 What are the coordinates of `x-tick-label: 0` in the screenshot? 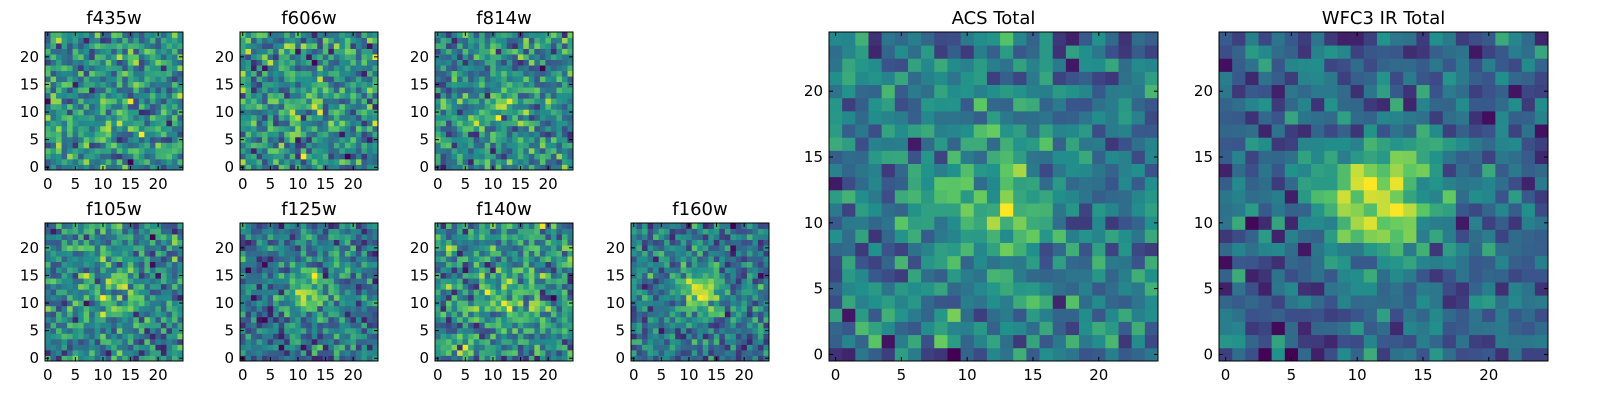 It's located at (438, 375).